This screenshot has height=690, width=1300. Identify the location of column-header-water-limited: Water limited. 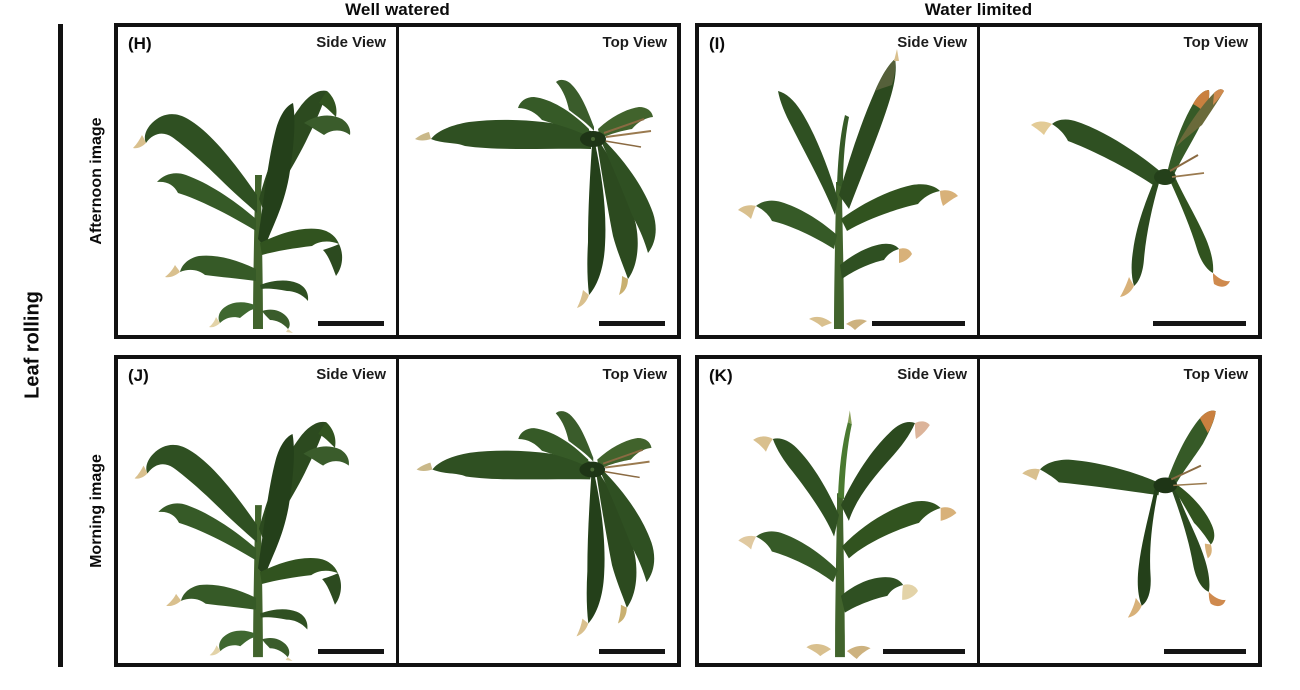
(978, 9).